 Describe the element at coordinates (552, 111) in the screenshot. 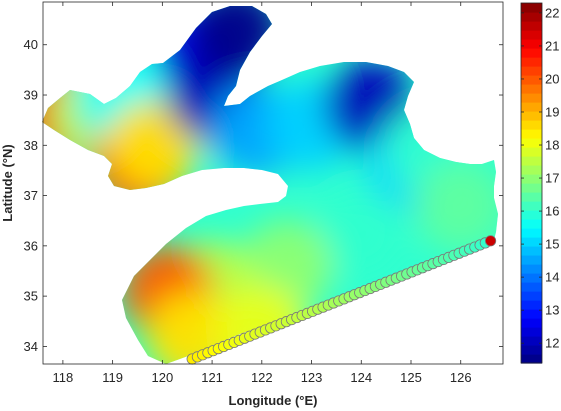

I see `colorbar-tick-label: 19` at that location.